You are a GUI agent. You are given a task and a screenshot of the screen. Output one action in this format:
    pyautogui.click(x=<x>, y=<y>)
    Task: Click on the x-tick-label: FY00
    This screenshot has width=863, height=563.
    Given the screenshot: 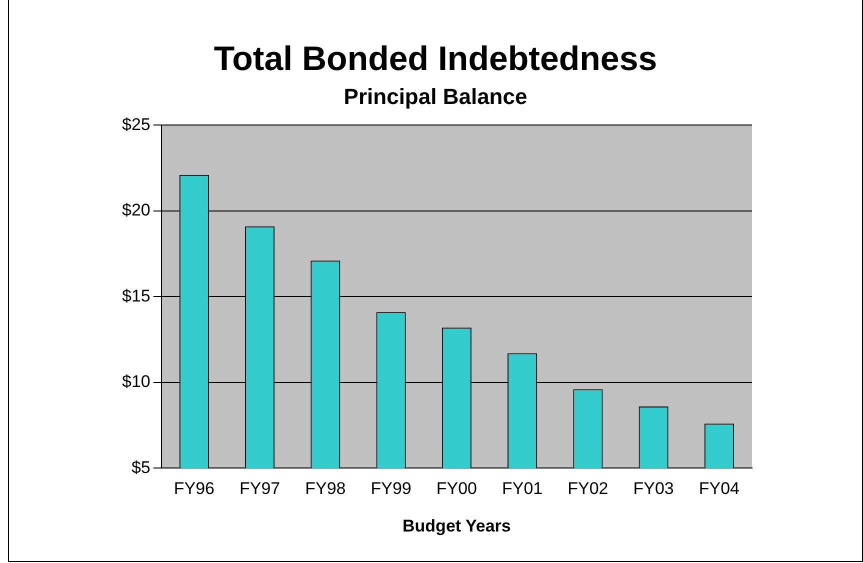 What is the action you would take?
    pyautogui.click(x=456, y=488)
    